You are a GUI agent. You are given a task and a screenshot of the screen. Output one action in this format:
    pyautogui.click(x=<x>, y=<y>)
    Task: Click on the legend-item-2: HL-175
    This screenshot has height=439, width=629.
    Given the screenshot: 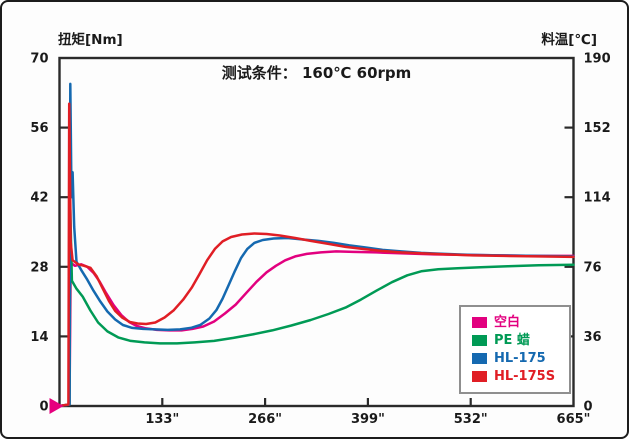 What is the action you would take?
    pyautogui.click(x=513, y=358)
    